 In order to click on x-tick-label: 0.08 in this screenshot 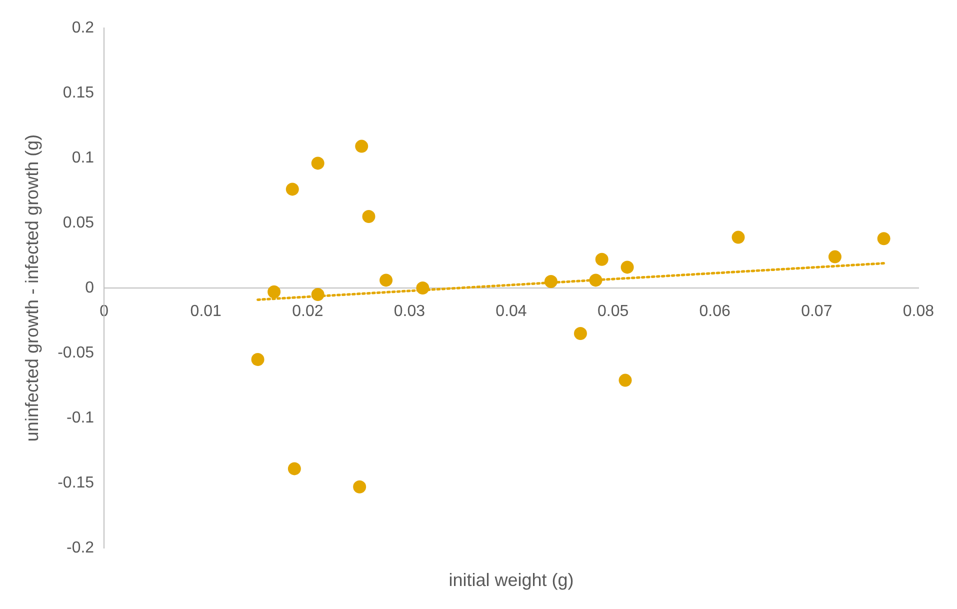, I will do `click(918, 311)`.